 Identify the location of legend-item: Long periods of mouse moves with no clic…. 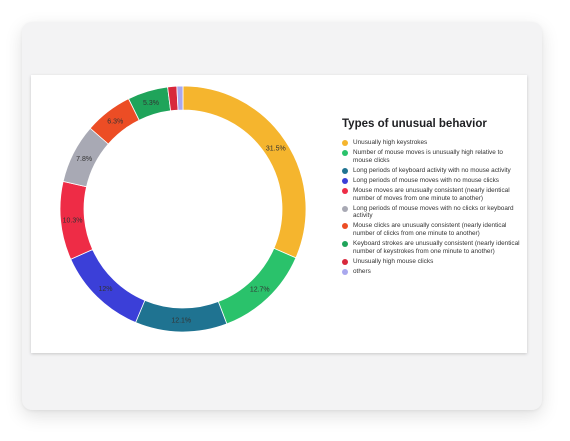
(432, 212).